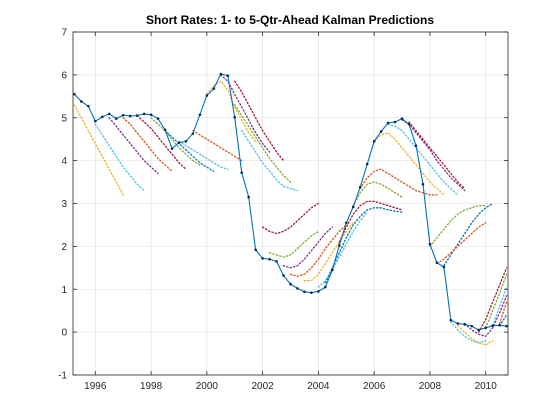  What do you see at coordinates (430, 386) in the screenshot?
I see `x-tick-label: 2008` at bounding box center [430, 386].